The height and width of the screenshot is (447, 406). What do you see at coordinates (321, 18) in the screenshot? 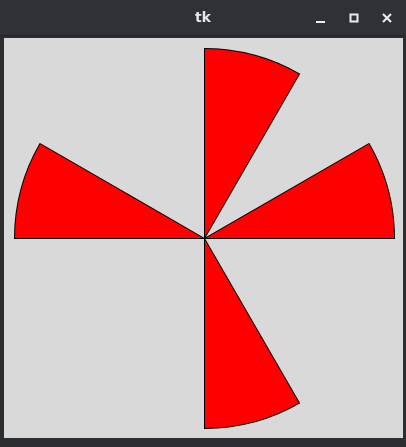
I see `minimize-button` at bounding box center [321, 18].